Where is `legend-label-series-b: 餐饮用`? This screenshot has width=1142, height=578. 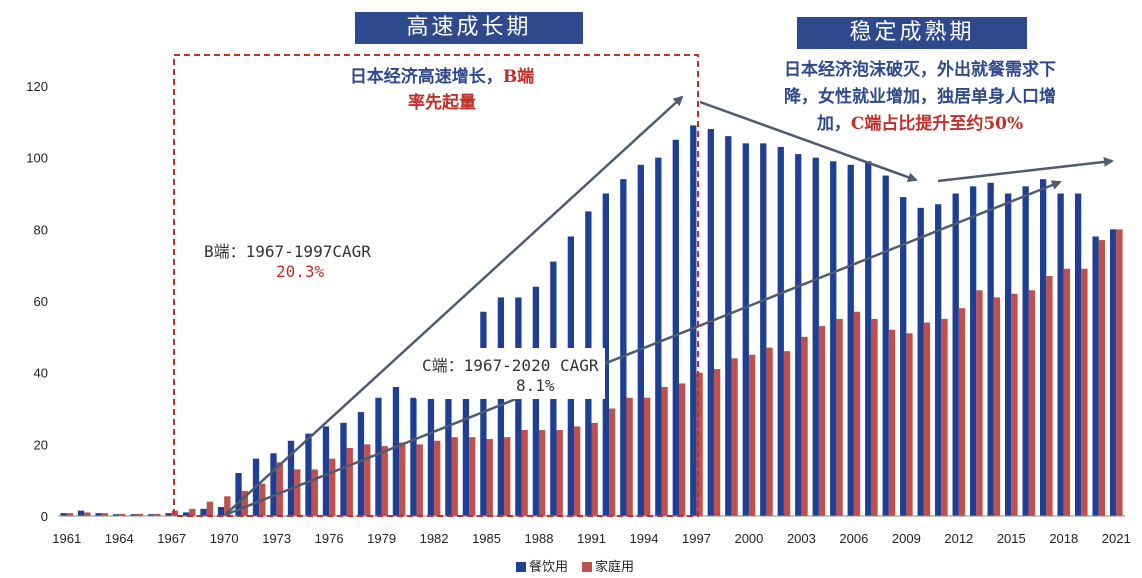 legend-label-series-b: 餐饮用 is located at coordinates (548, 567).